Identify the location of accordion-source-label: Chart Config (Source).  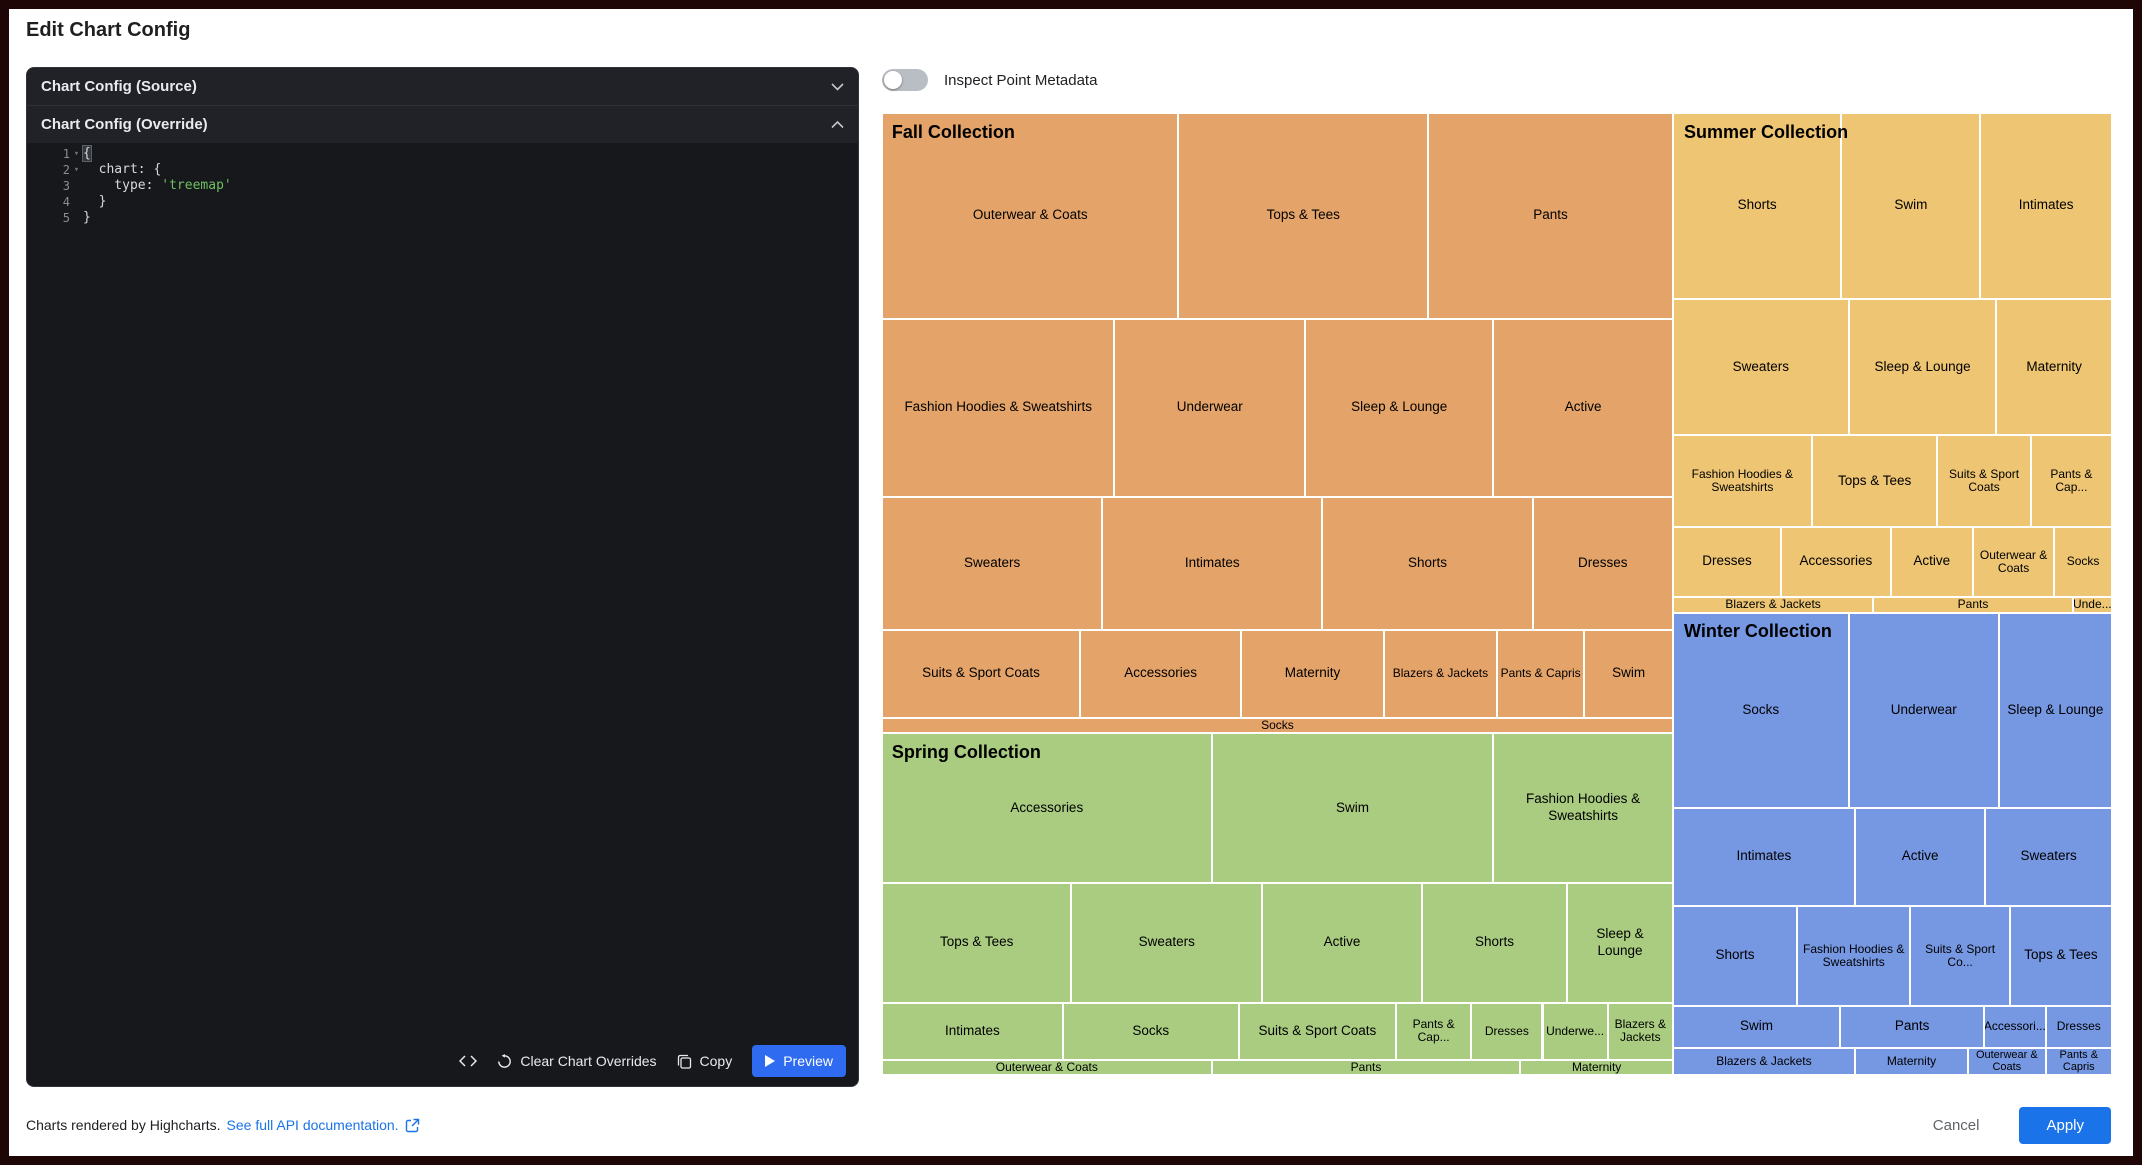
(119, 86).